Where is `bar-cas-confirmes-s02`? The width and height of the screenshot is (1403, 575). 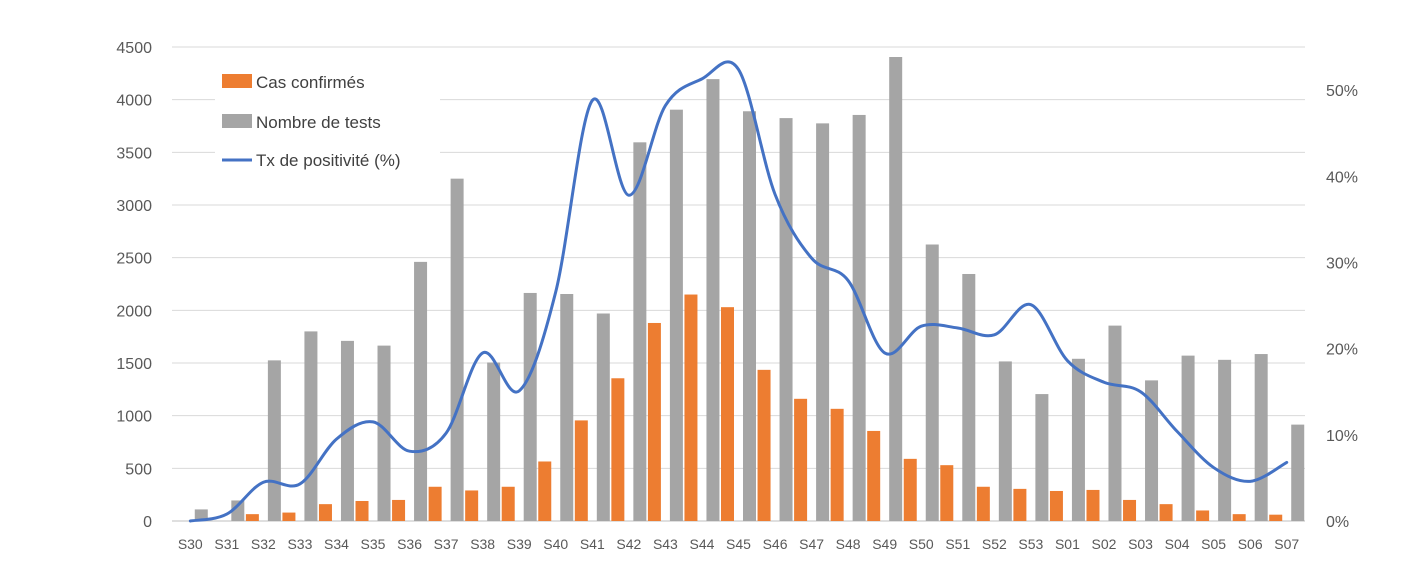 bar-cas-confirmes-s02 is located at coordinates (1093, 505).